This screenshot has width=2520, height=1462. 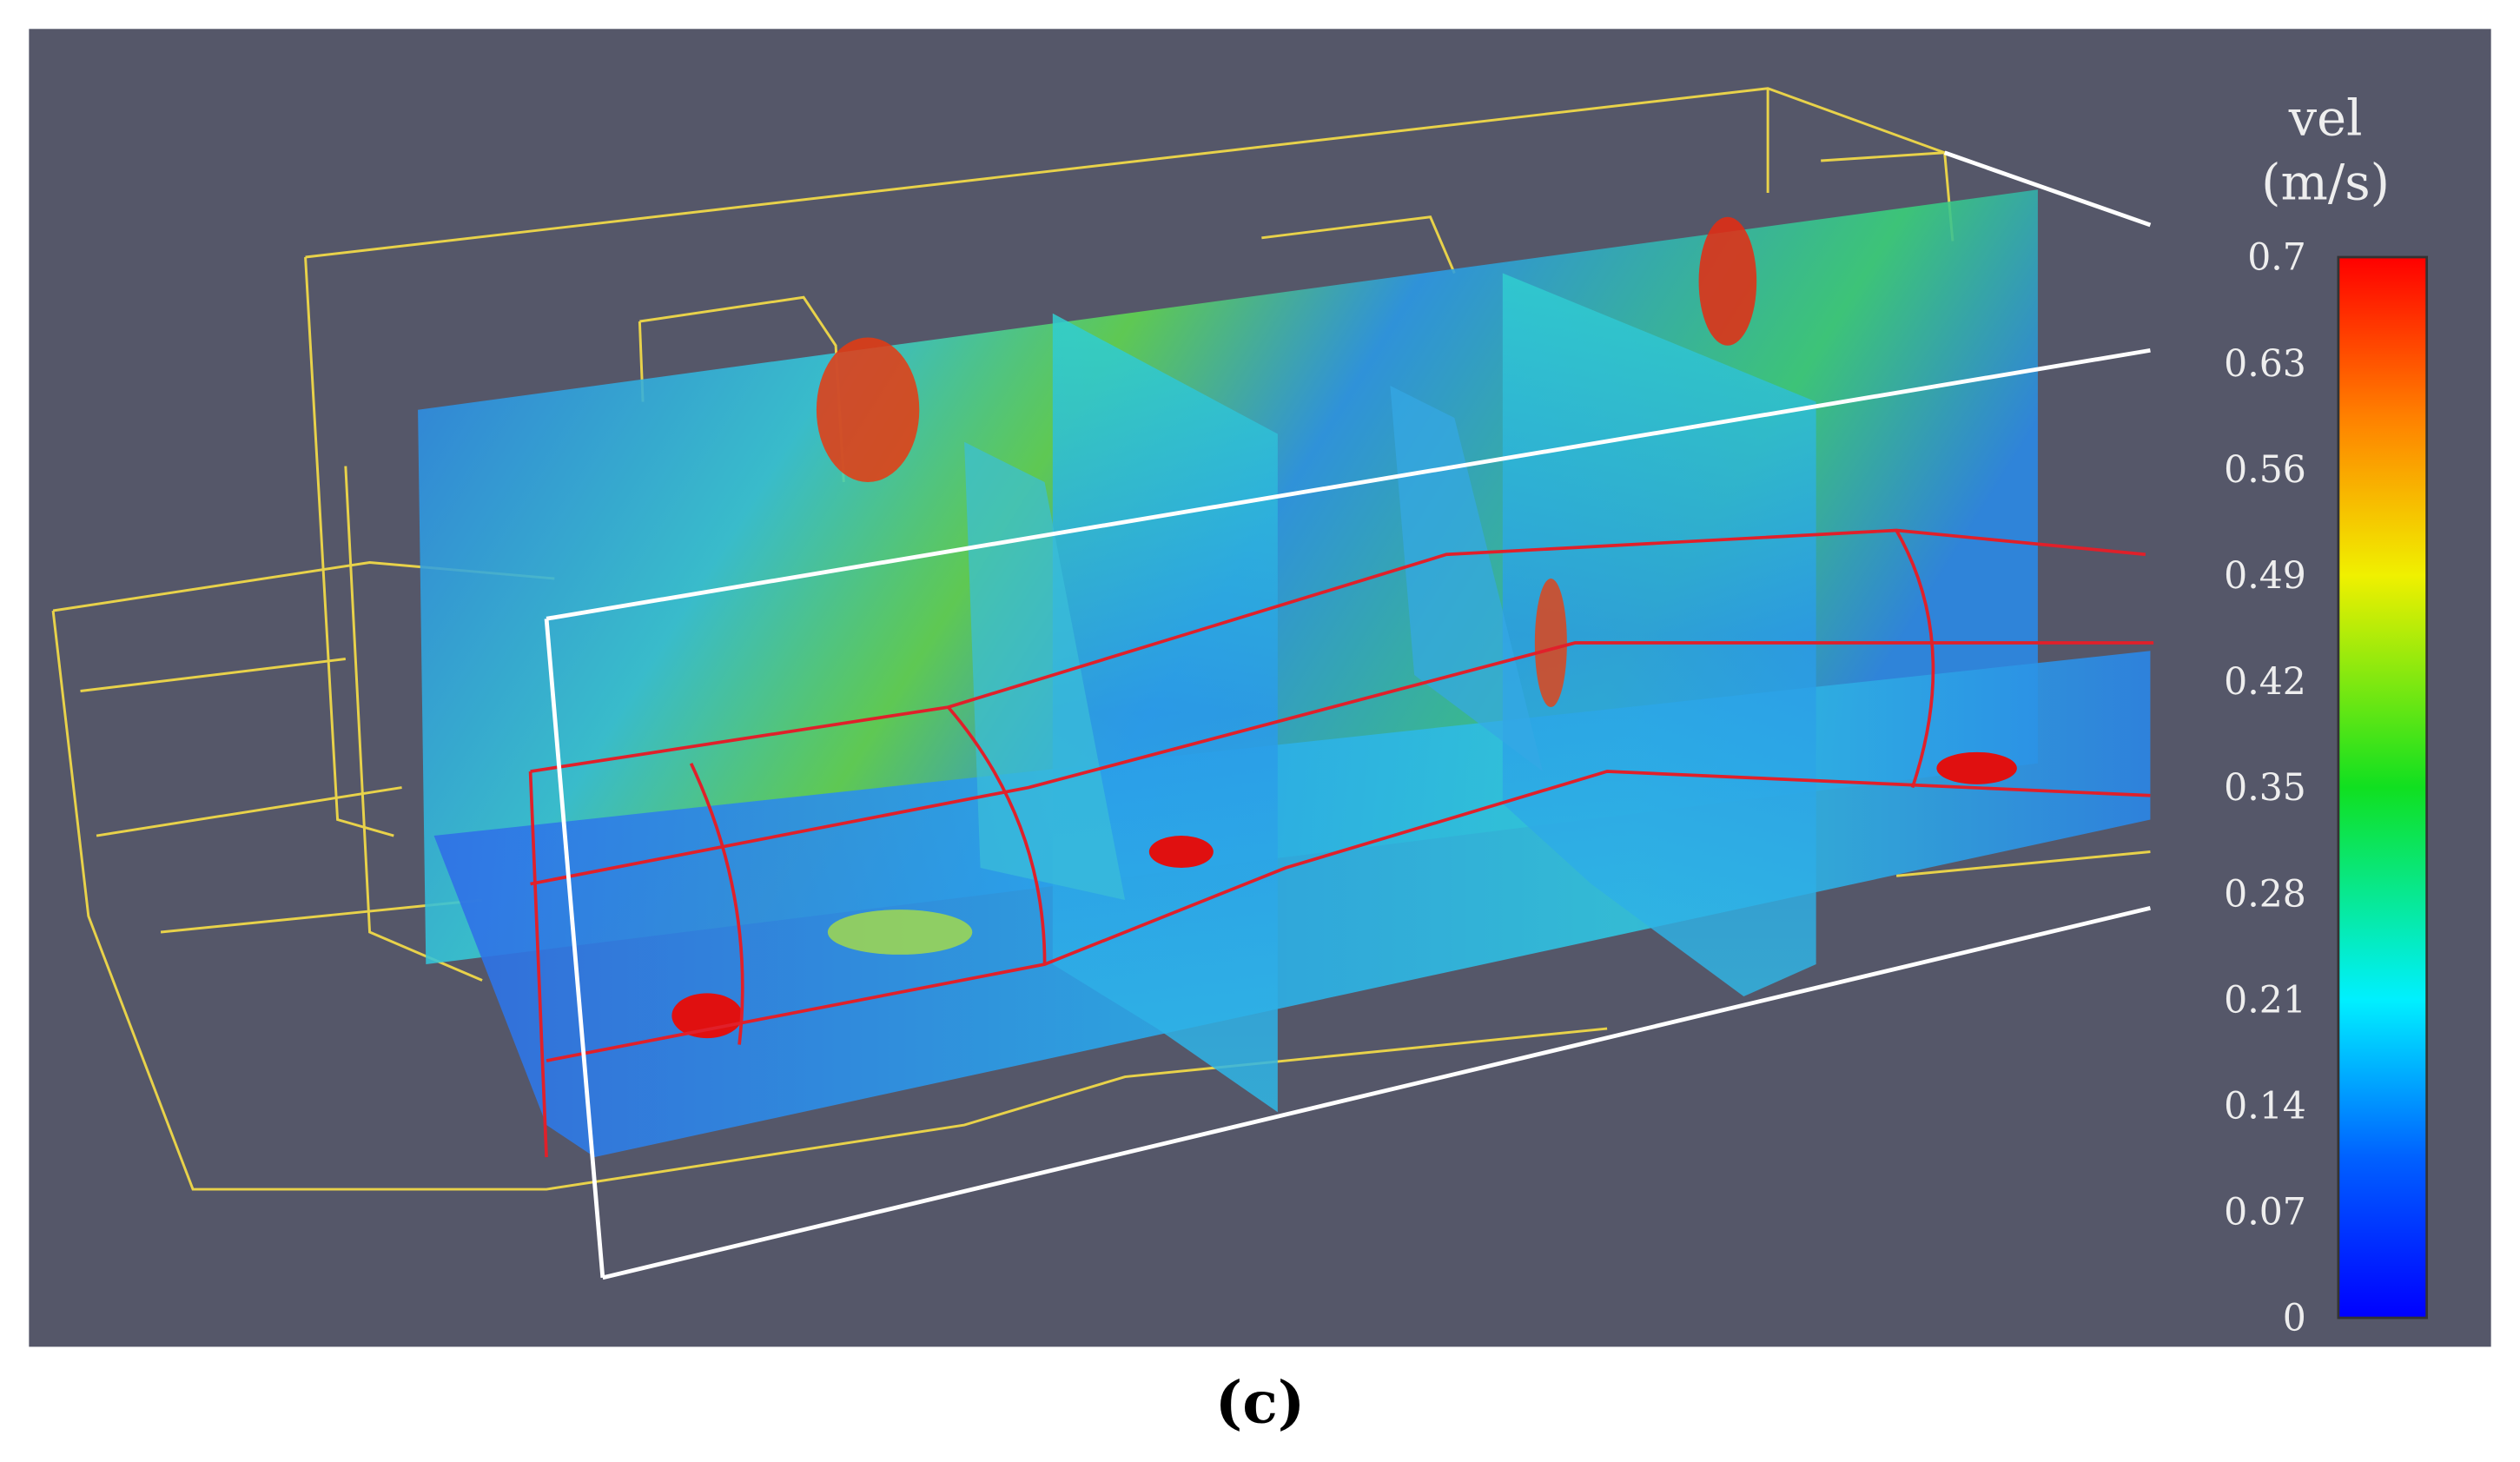 What do you see at coordinates (2265, 1001) in the screenshot?
I see `colorbar-tick-label: 0.21` at bounding box center [2265, 1001].